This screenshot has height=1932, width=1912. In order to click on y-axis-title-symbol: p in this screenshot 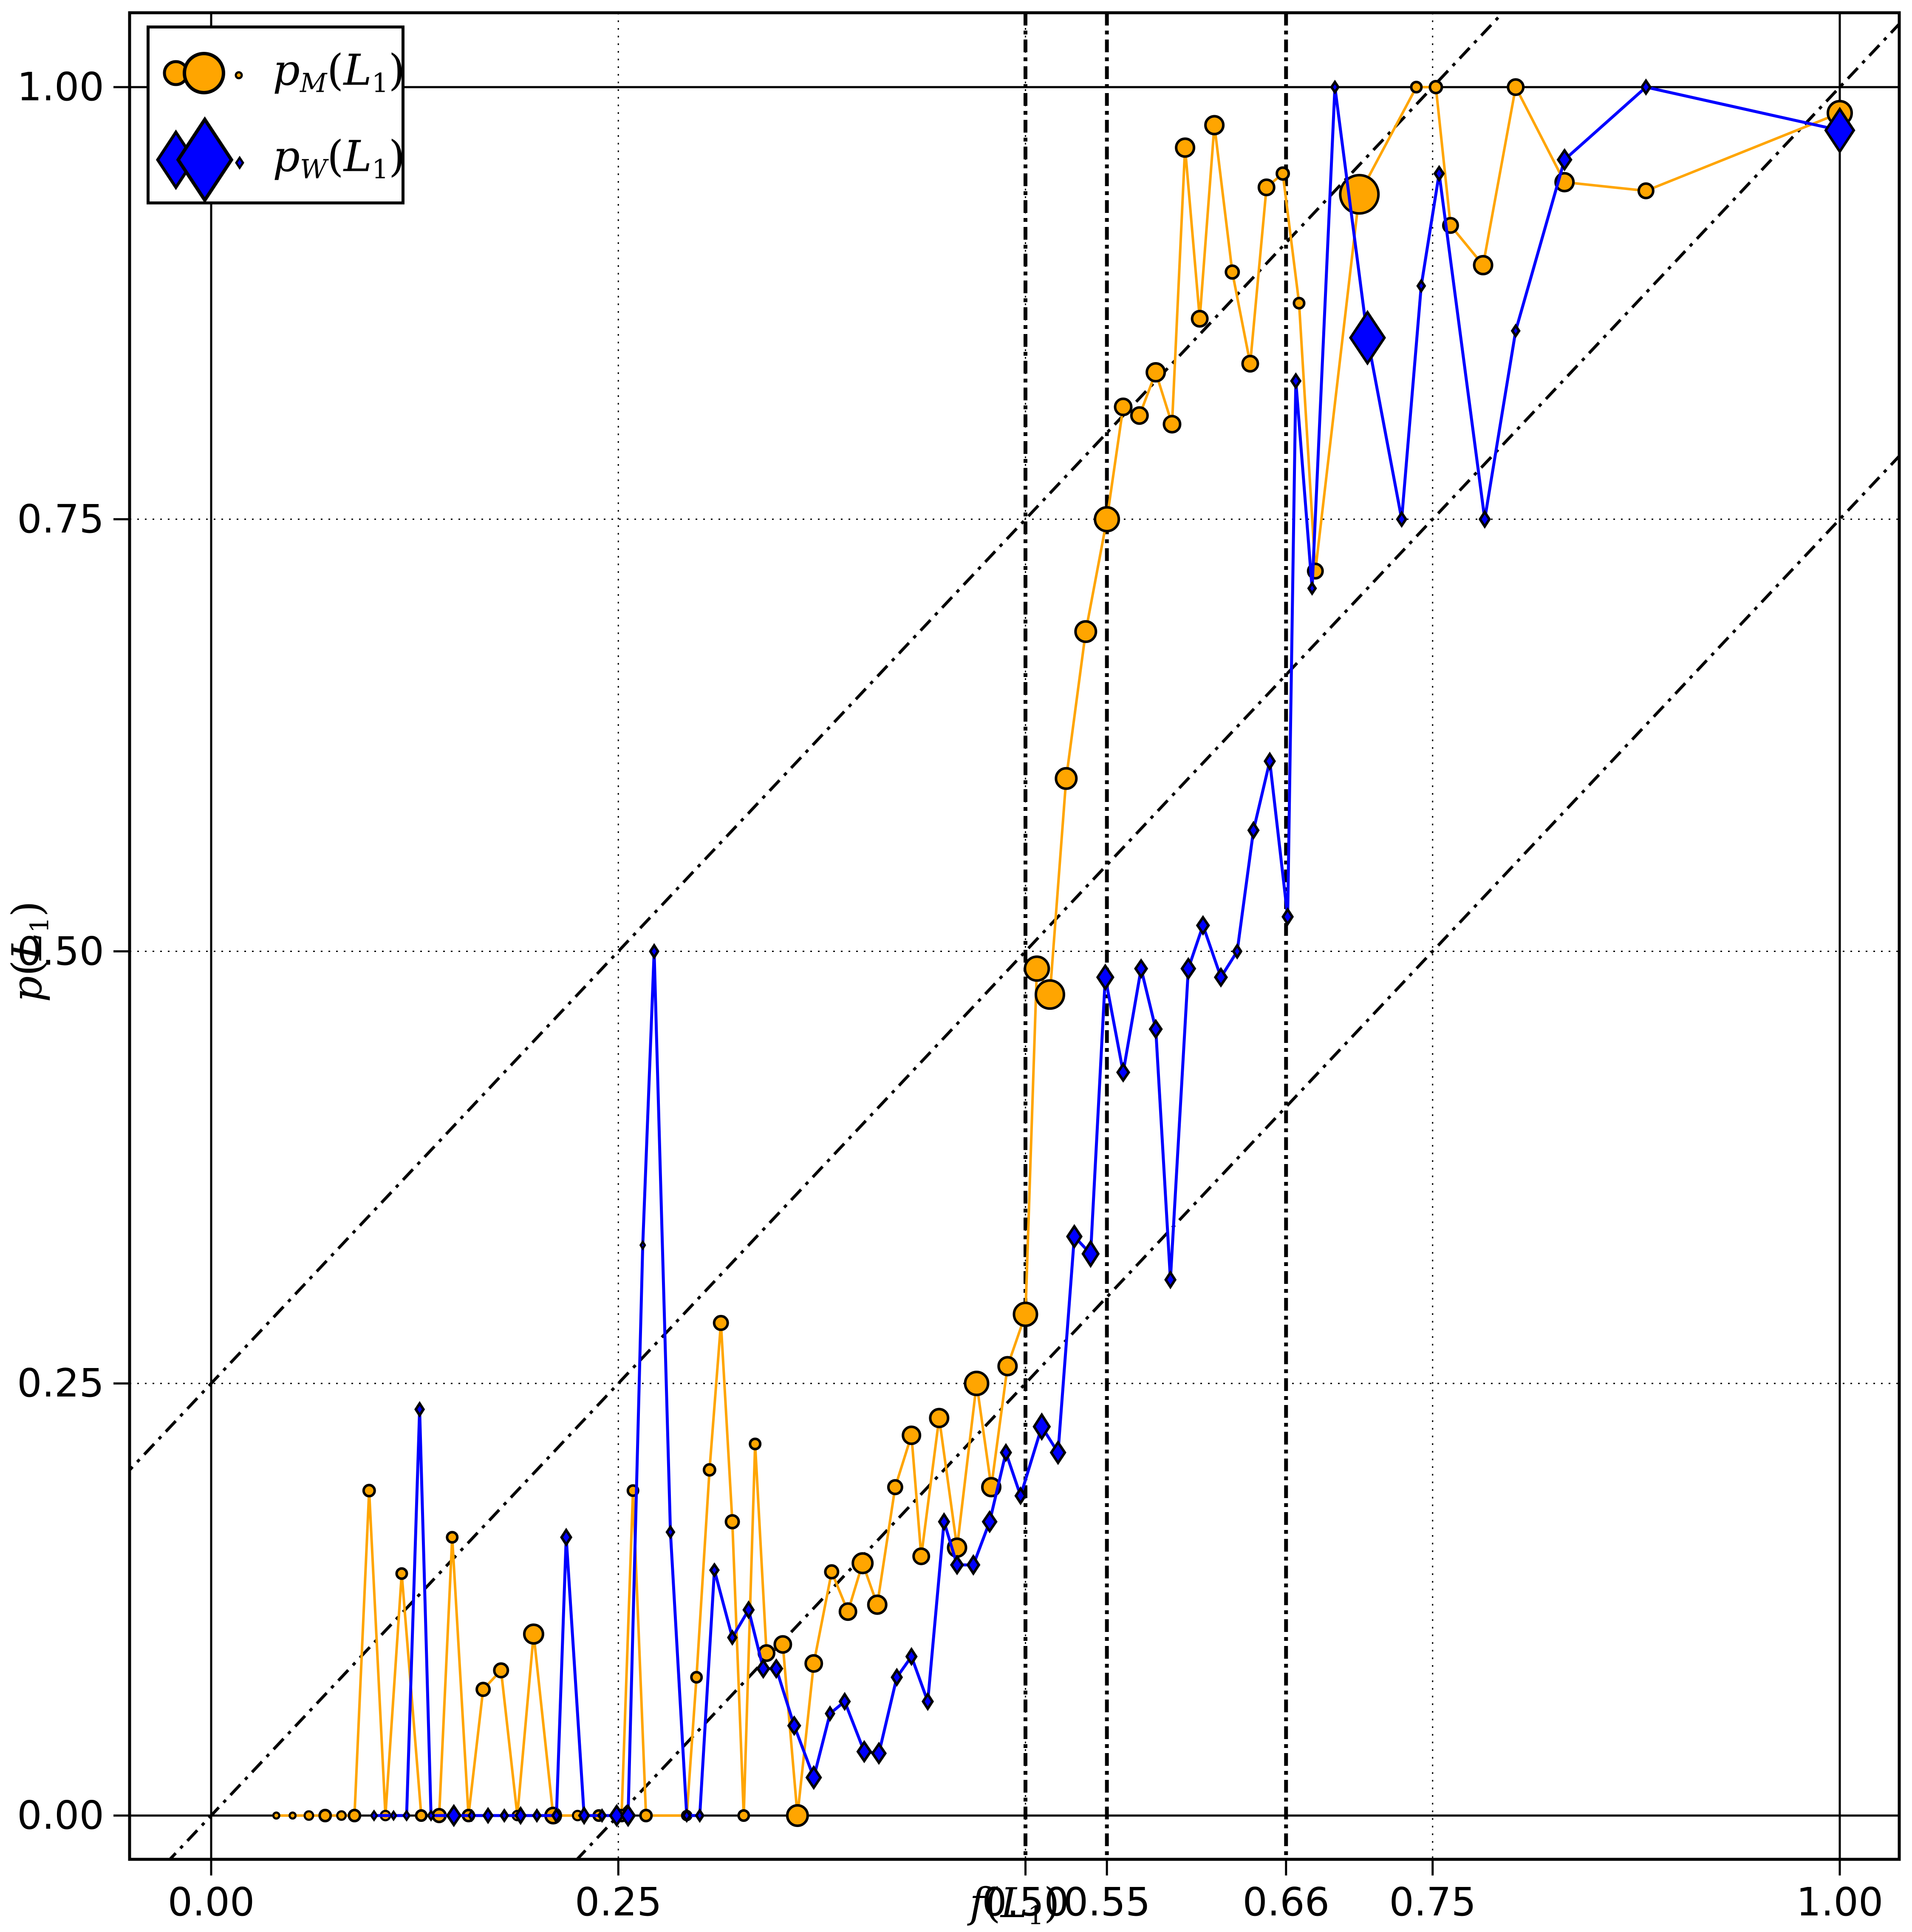, I will do `click(27, 989)`.